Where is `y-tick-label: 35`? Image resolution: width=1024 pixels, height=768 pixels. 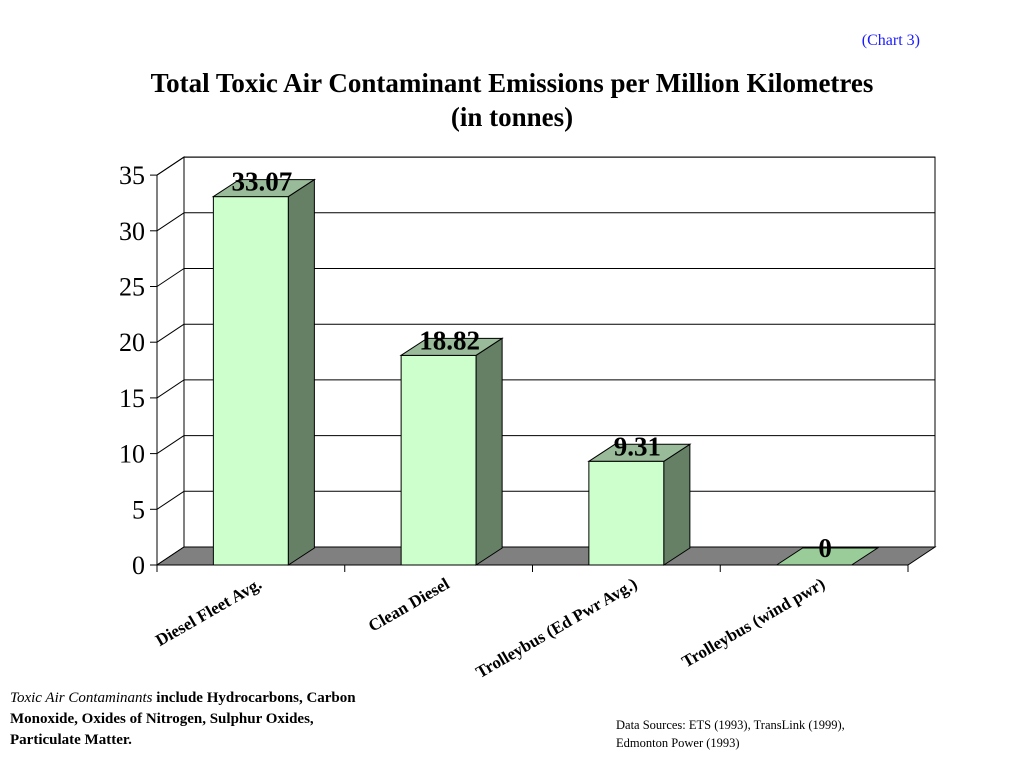
y-tick-label: 35 is located at coordinates (132, 175).